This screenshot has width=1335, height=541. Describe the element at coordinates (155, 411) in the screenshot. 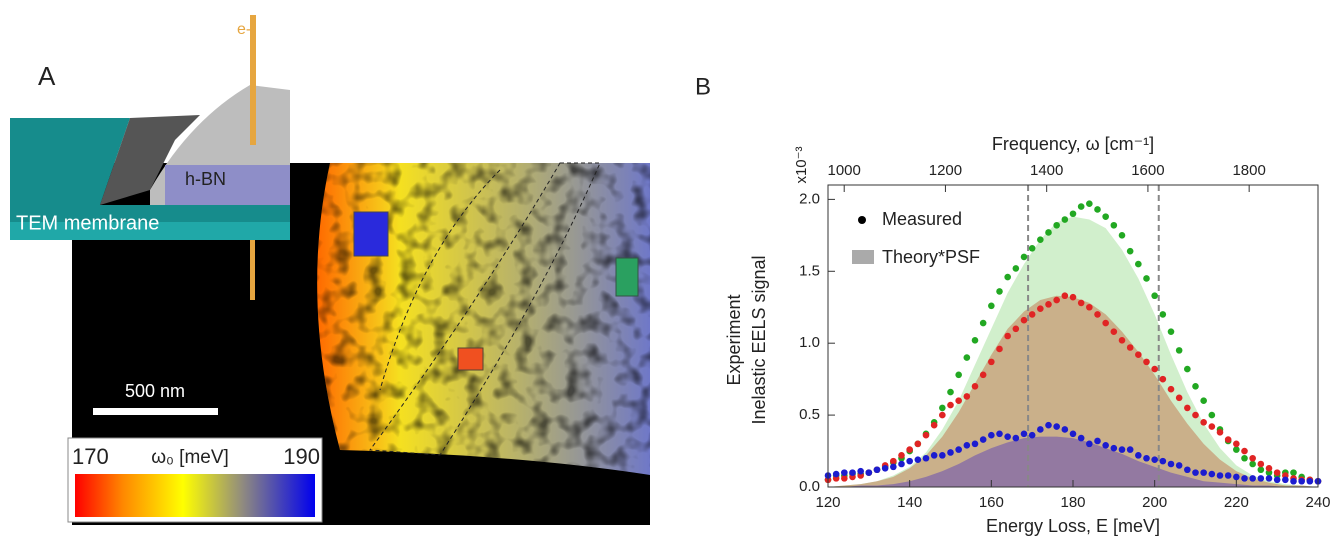

I see `scale-bar` at that location.